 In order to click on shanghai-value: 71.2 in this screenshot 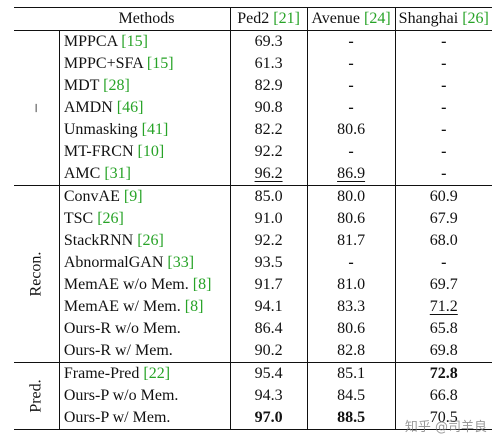, I will do `click(443, 306)`.